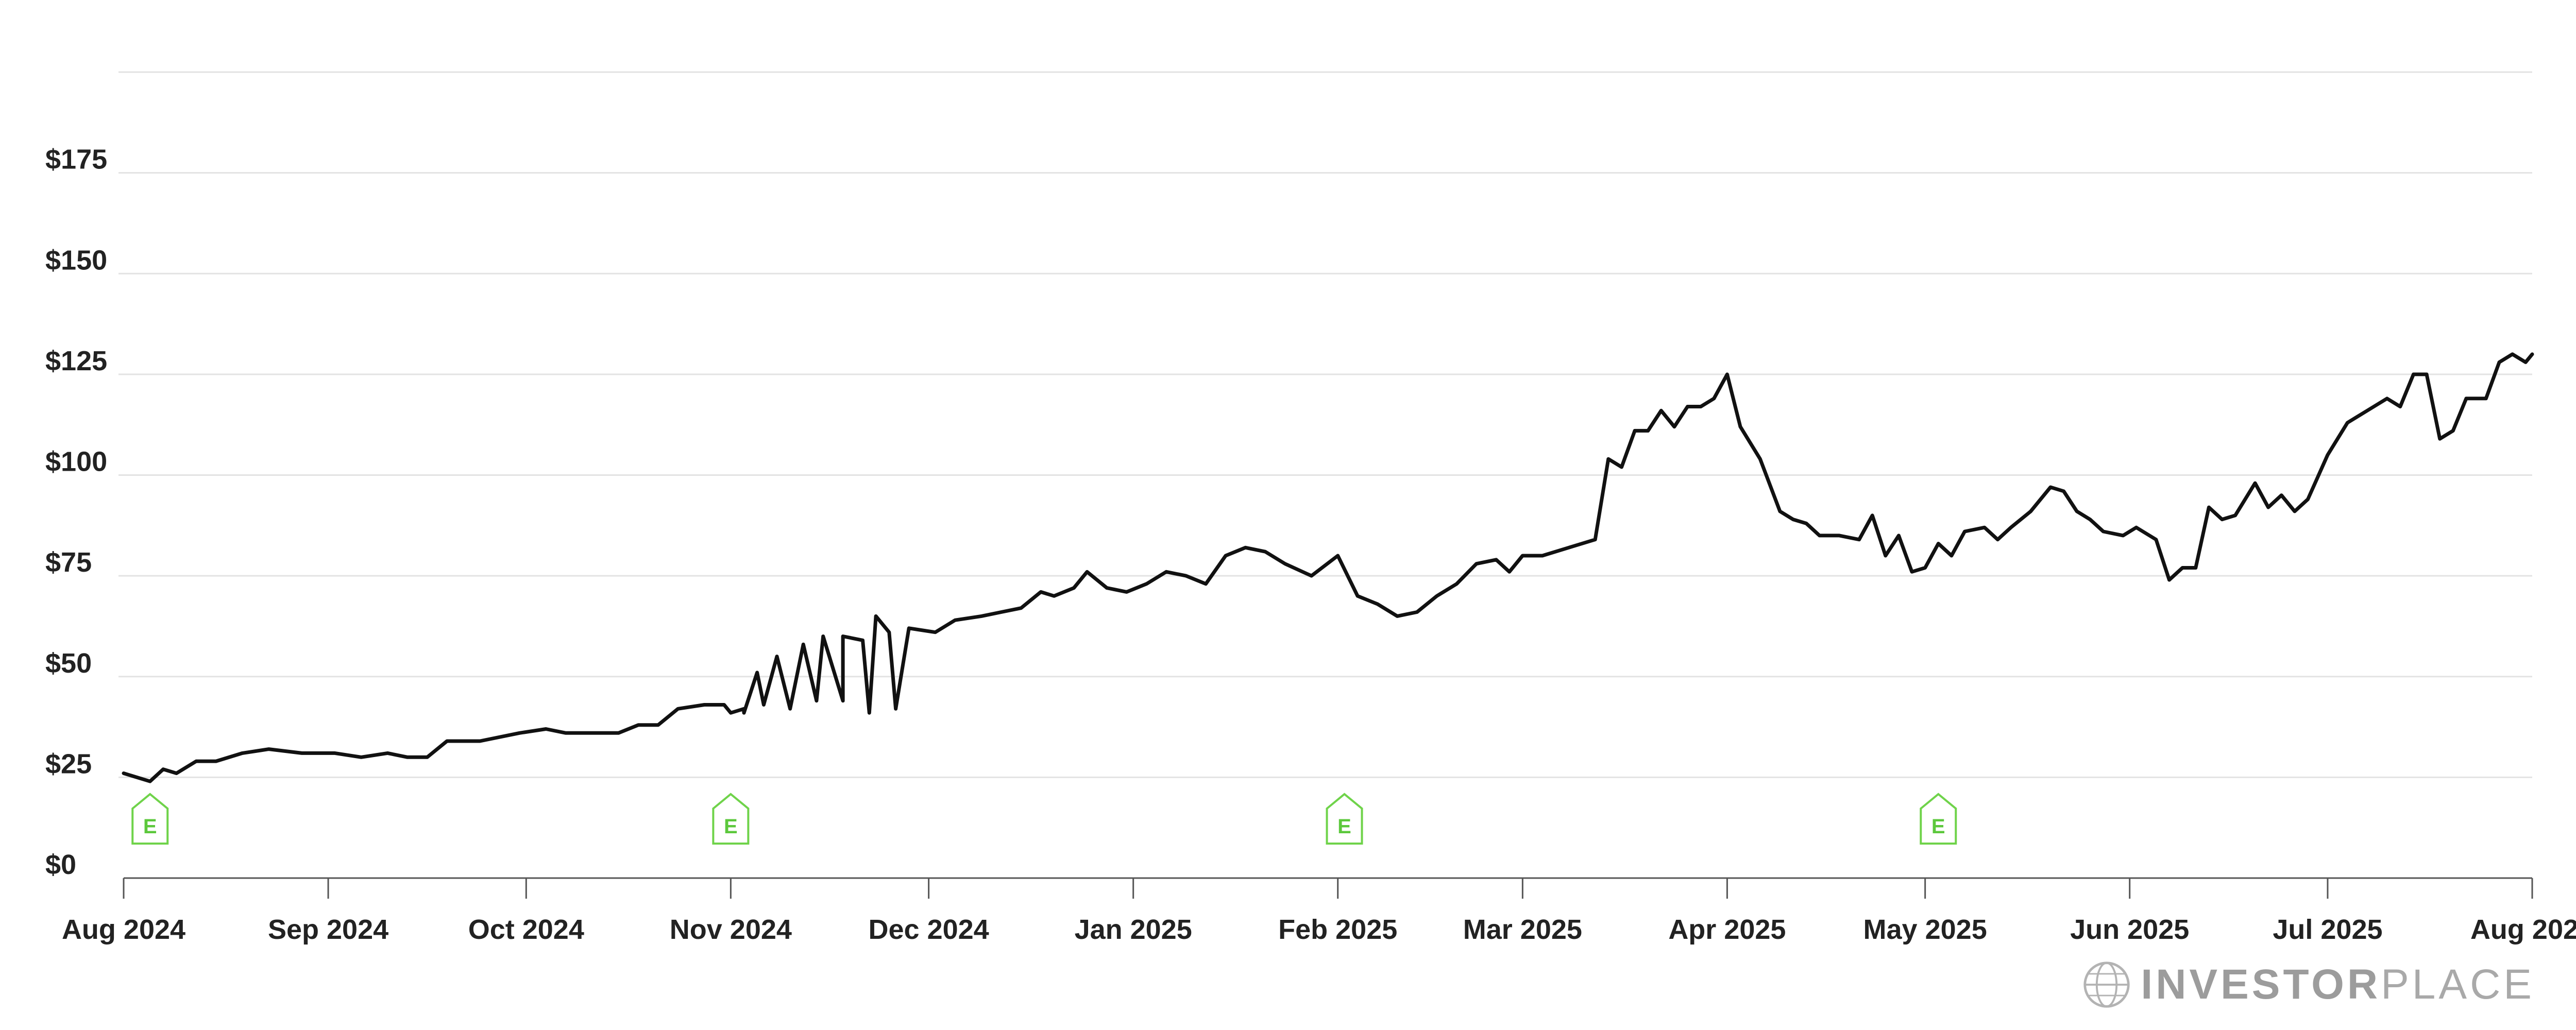 Image resolution: width=2576 pixels, height=1030 pixels. I want to click on y-tick-label: $0, so click(60, 864).